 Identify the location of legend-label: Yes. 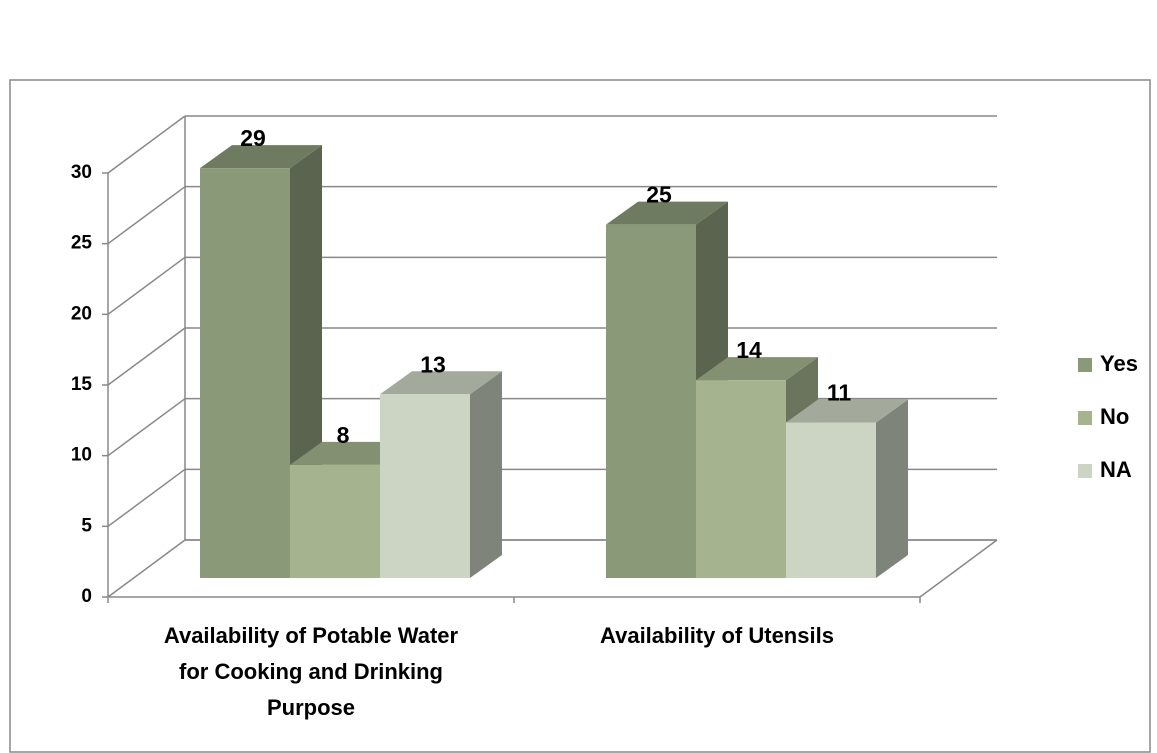
(1119, 363).